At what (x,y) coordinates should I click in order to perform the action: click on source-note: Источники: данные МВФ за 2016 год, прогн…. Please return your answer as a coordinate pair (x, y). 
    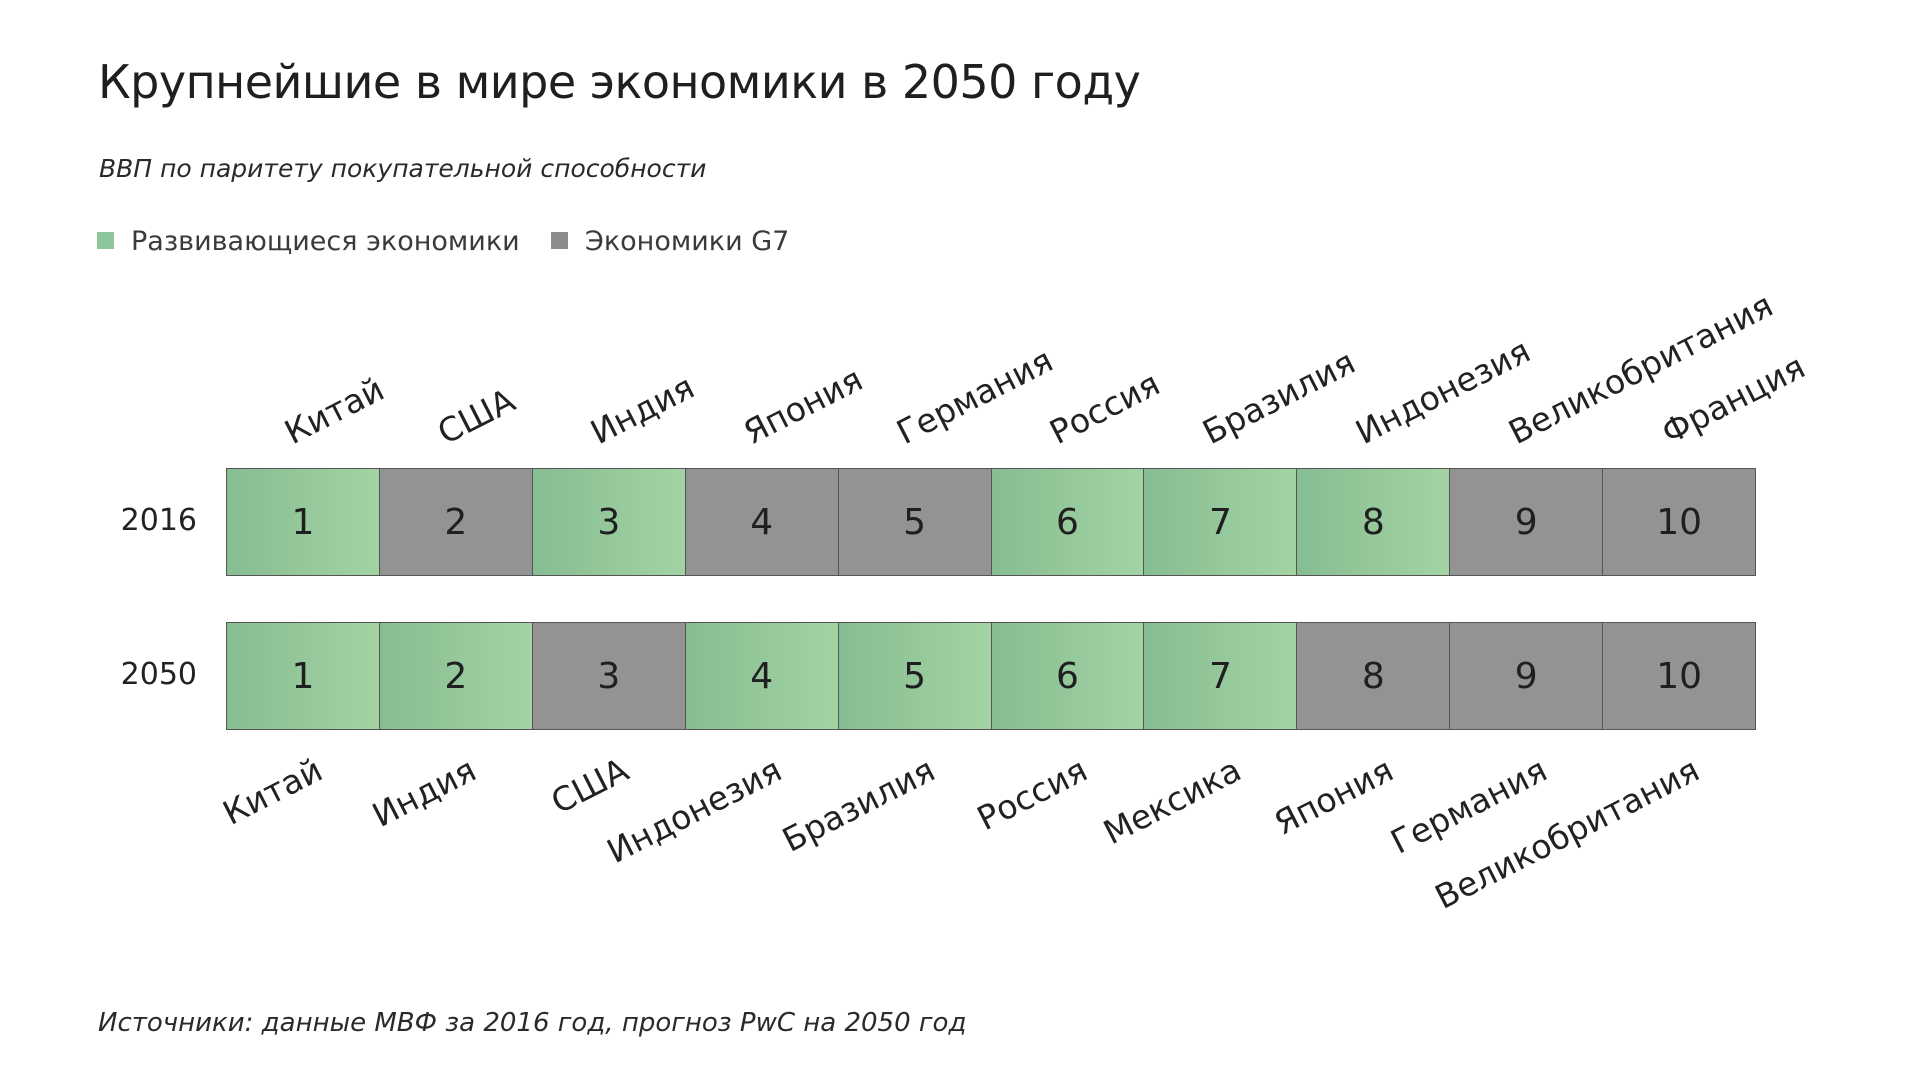
    Looking at the image, I should click on (532, 1023).